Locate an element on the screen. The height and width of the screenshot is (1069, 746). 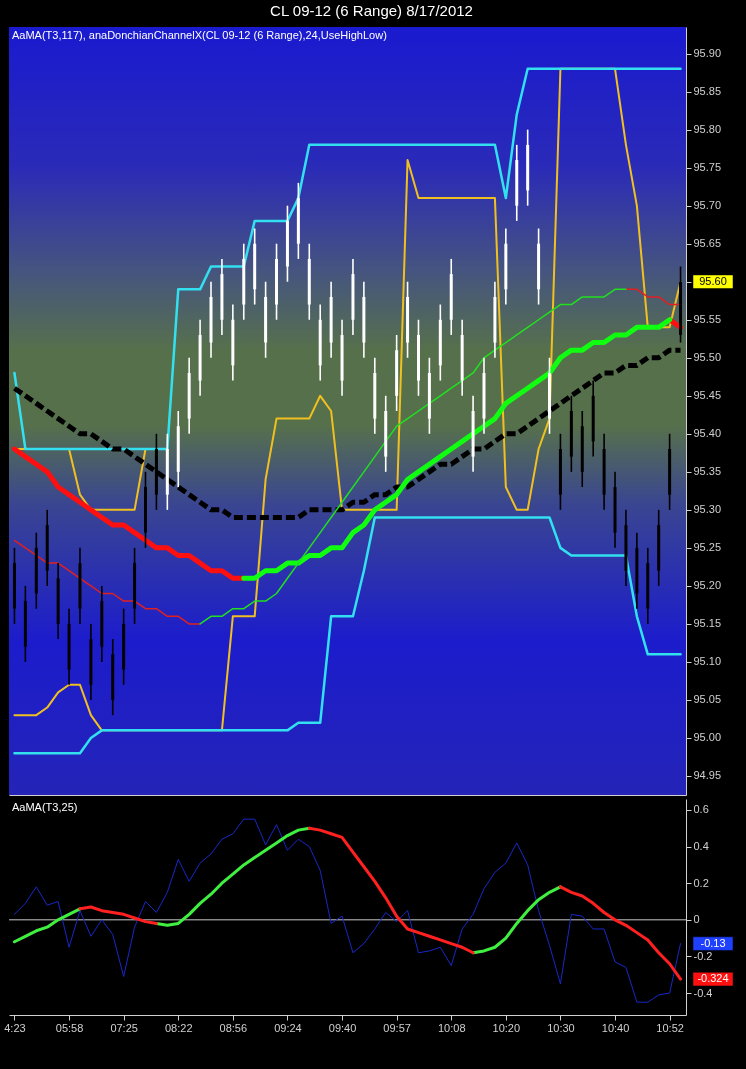
y-tick-label: 95.00 is located at coordinates (707, 737).